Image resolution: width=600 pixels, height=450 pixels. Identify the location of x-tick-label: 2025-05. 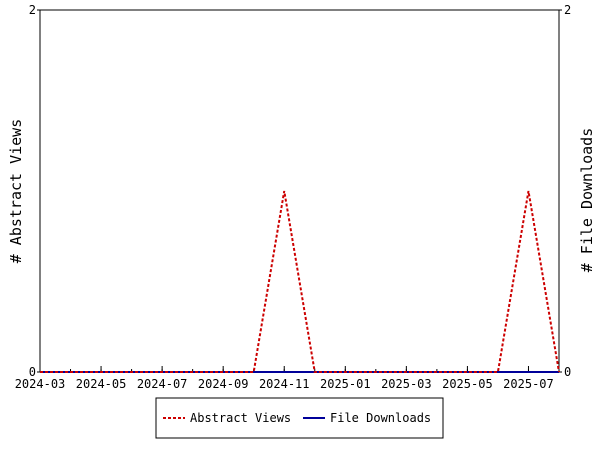
(467, 384).